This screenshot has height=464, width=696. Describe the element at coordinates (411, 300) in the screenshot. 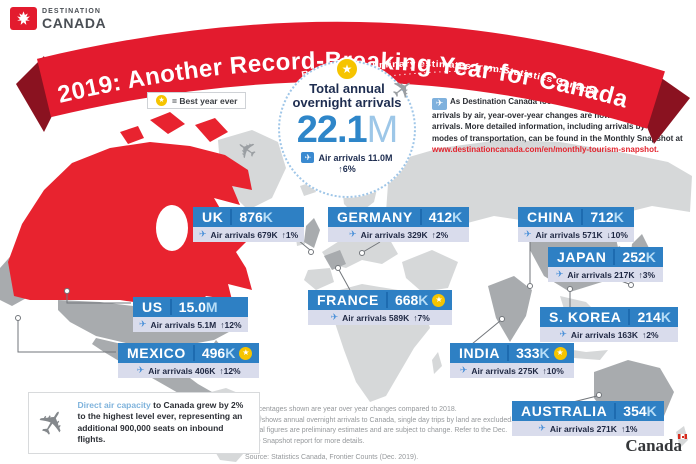

I see `country-value: 668K` at that location.